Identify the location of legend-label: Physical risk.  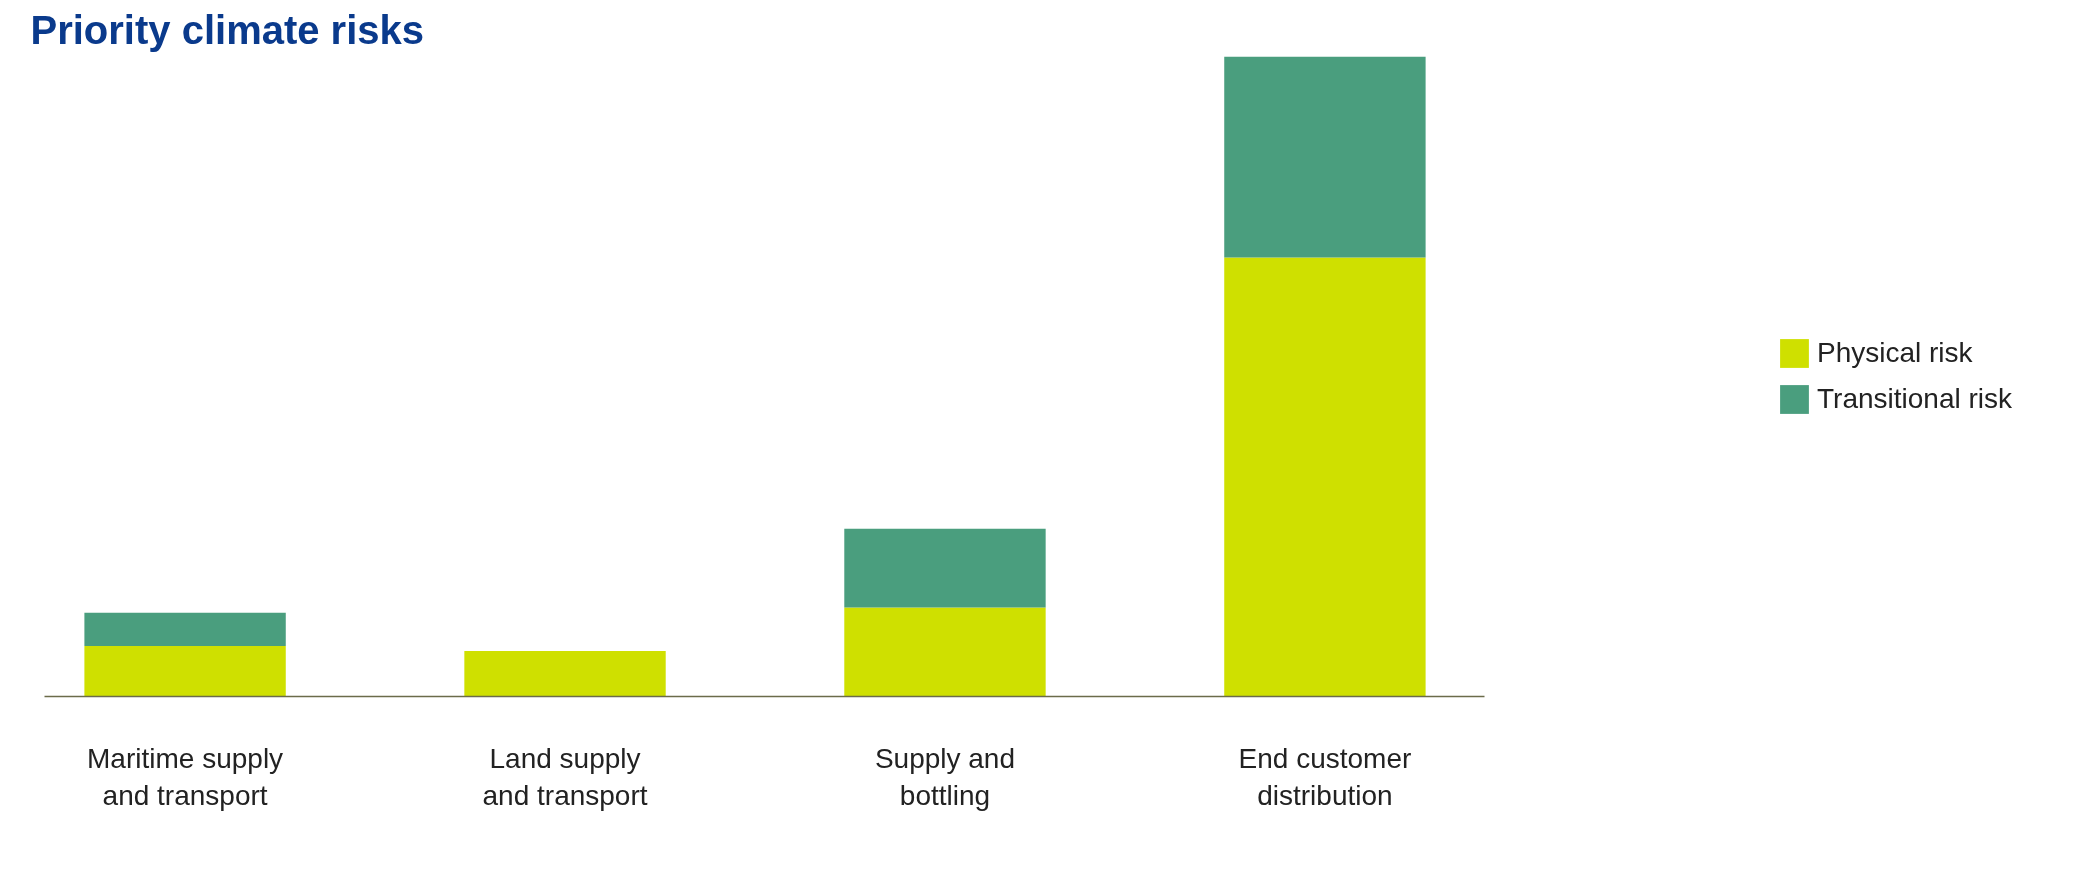
(1894, 353).